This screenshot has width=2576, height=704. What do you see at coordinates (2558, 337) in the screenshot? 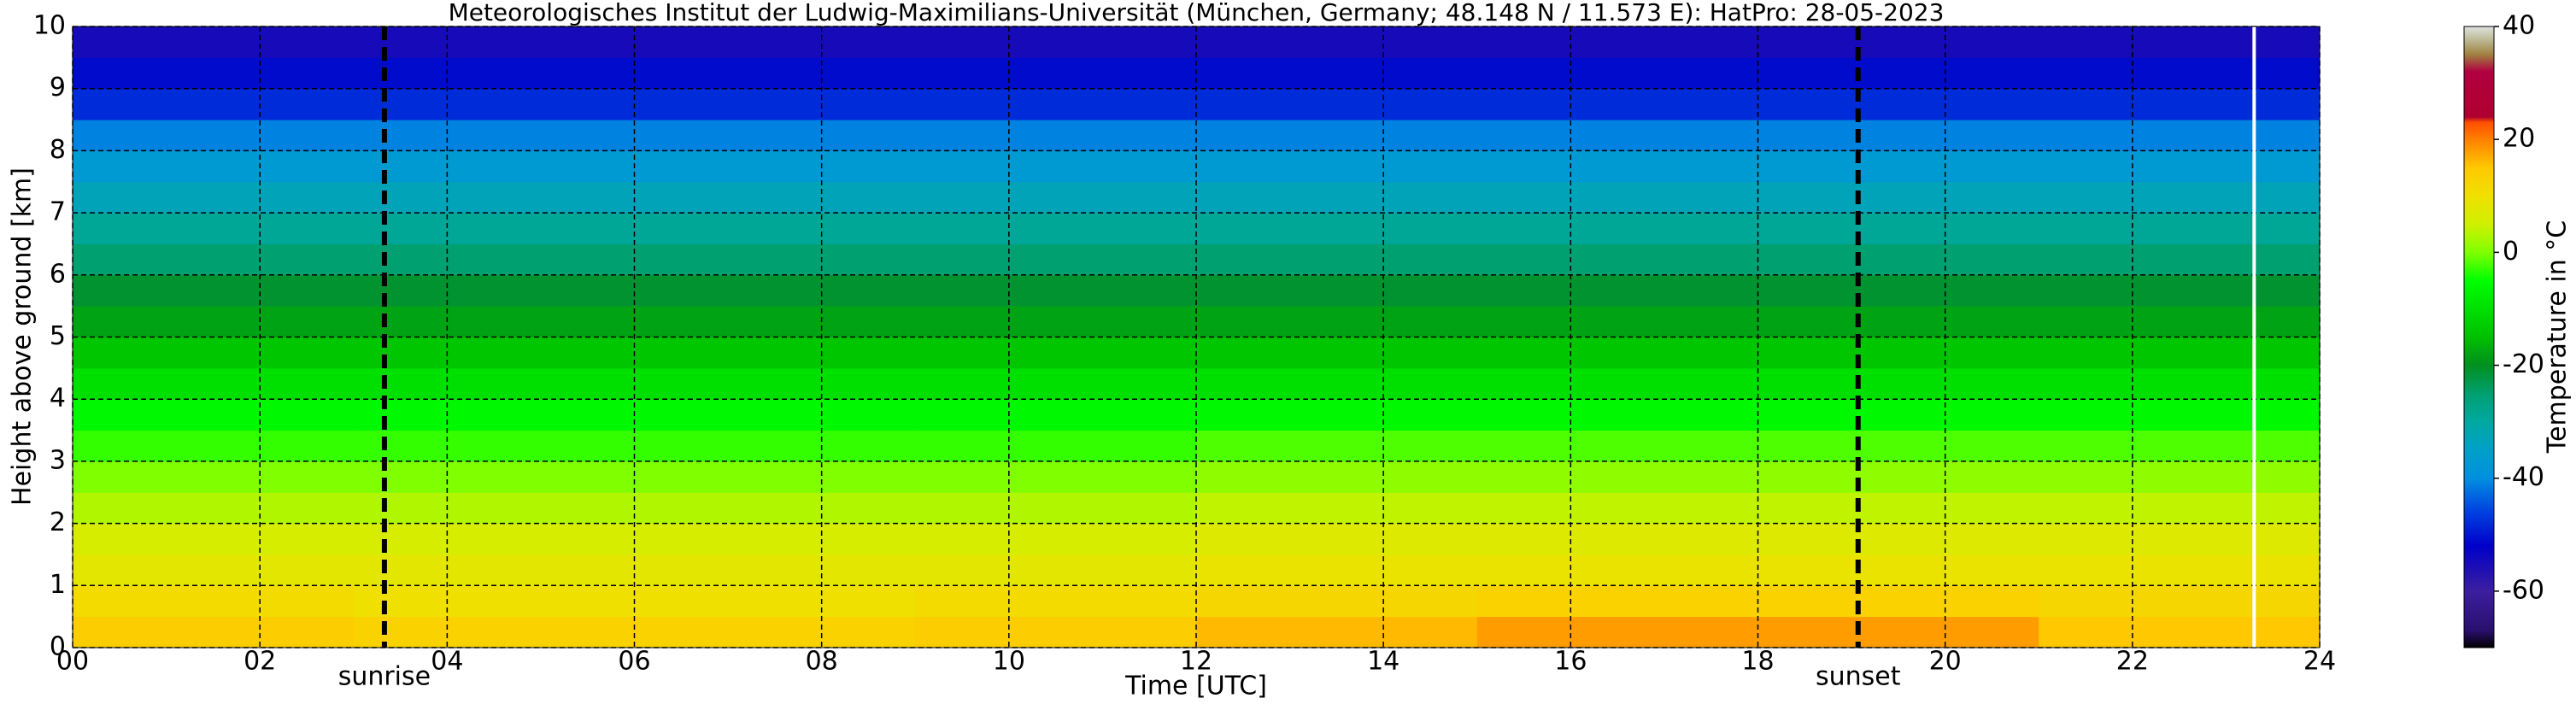
I see `colorbar-label: Temperature in °C` at bounding box center [2558, 337].